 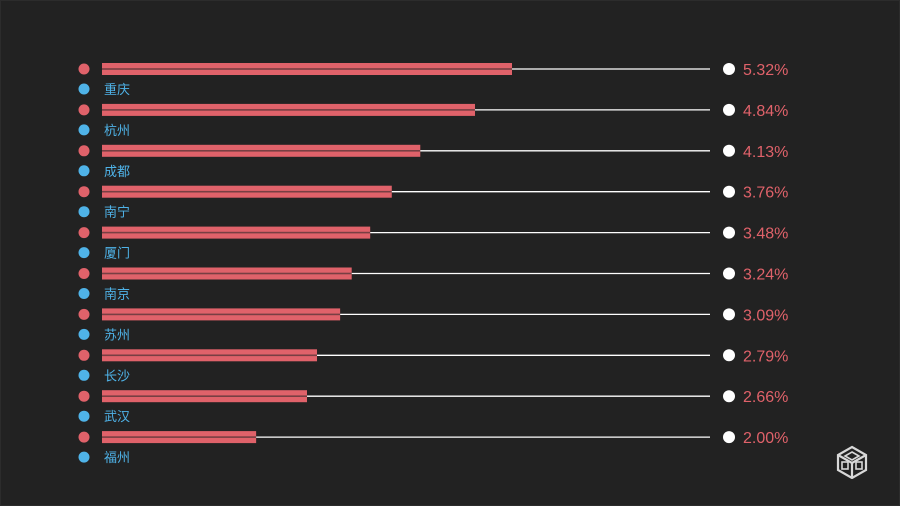 I want to click on value-label: 3.76%, so click(x=765, y=193).